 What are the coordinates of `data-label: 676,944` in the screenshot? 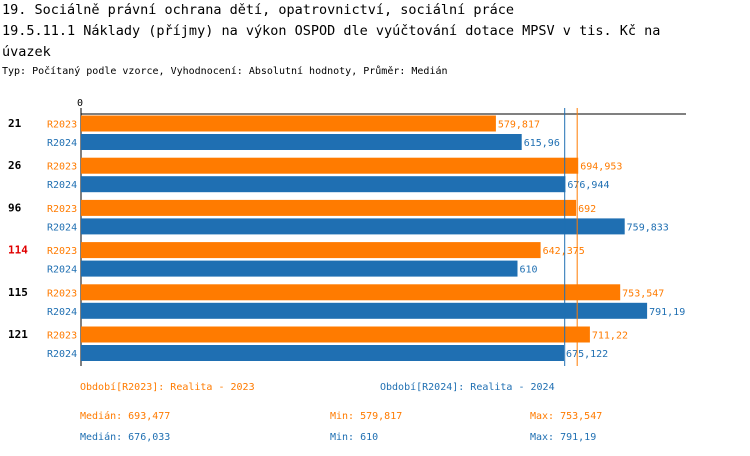 It's located at (588, 185).